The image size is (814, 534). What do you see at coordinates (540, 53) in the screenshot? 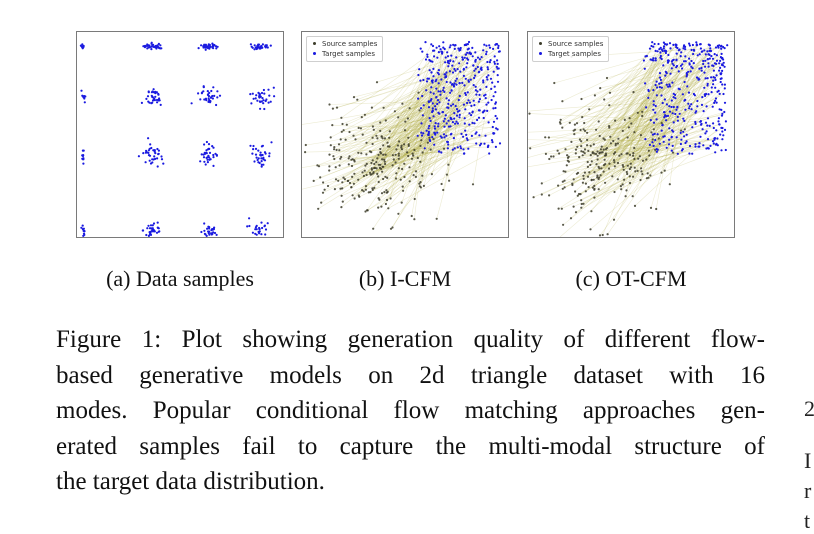
I see `target-marker-icon` at bounding box center [540, 53].